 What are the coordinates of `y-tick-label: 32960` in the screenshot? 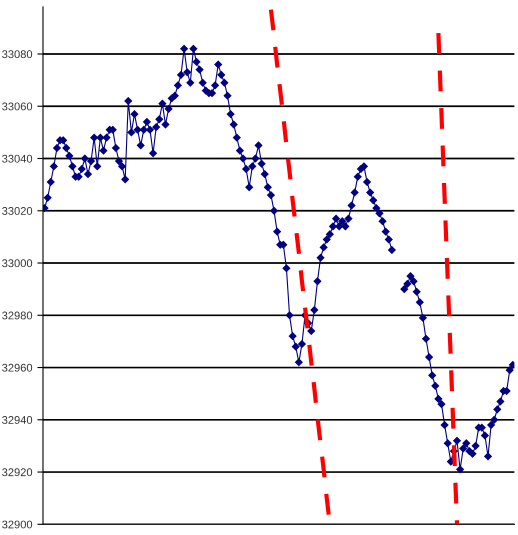 It's located at (17, 368).